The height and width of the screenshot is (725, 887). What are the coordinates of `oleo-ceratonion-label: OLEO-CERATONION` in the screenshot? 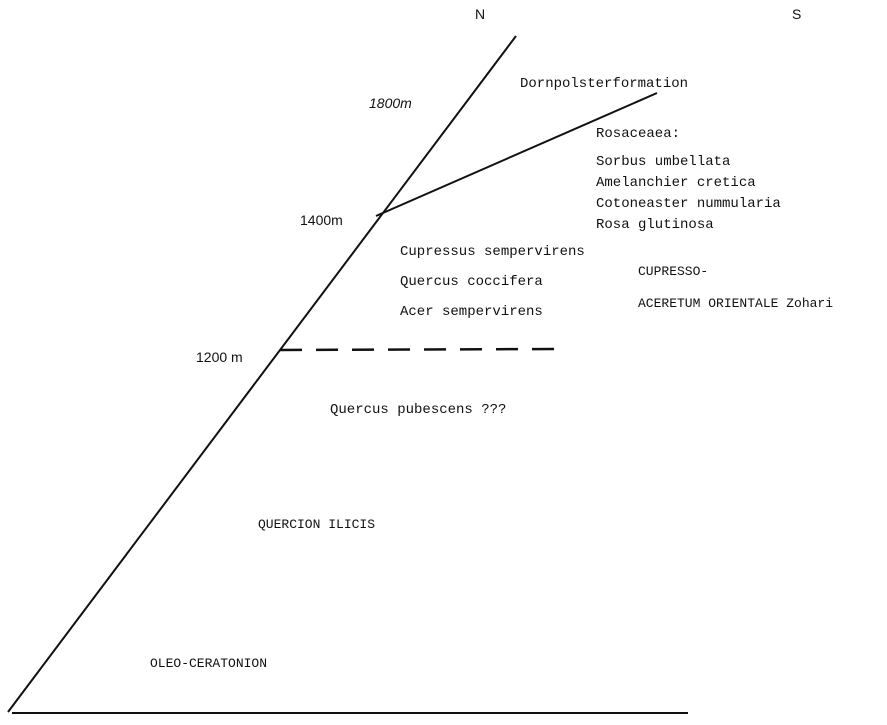 It's located at (208, 663).